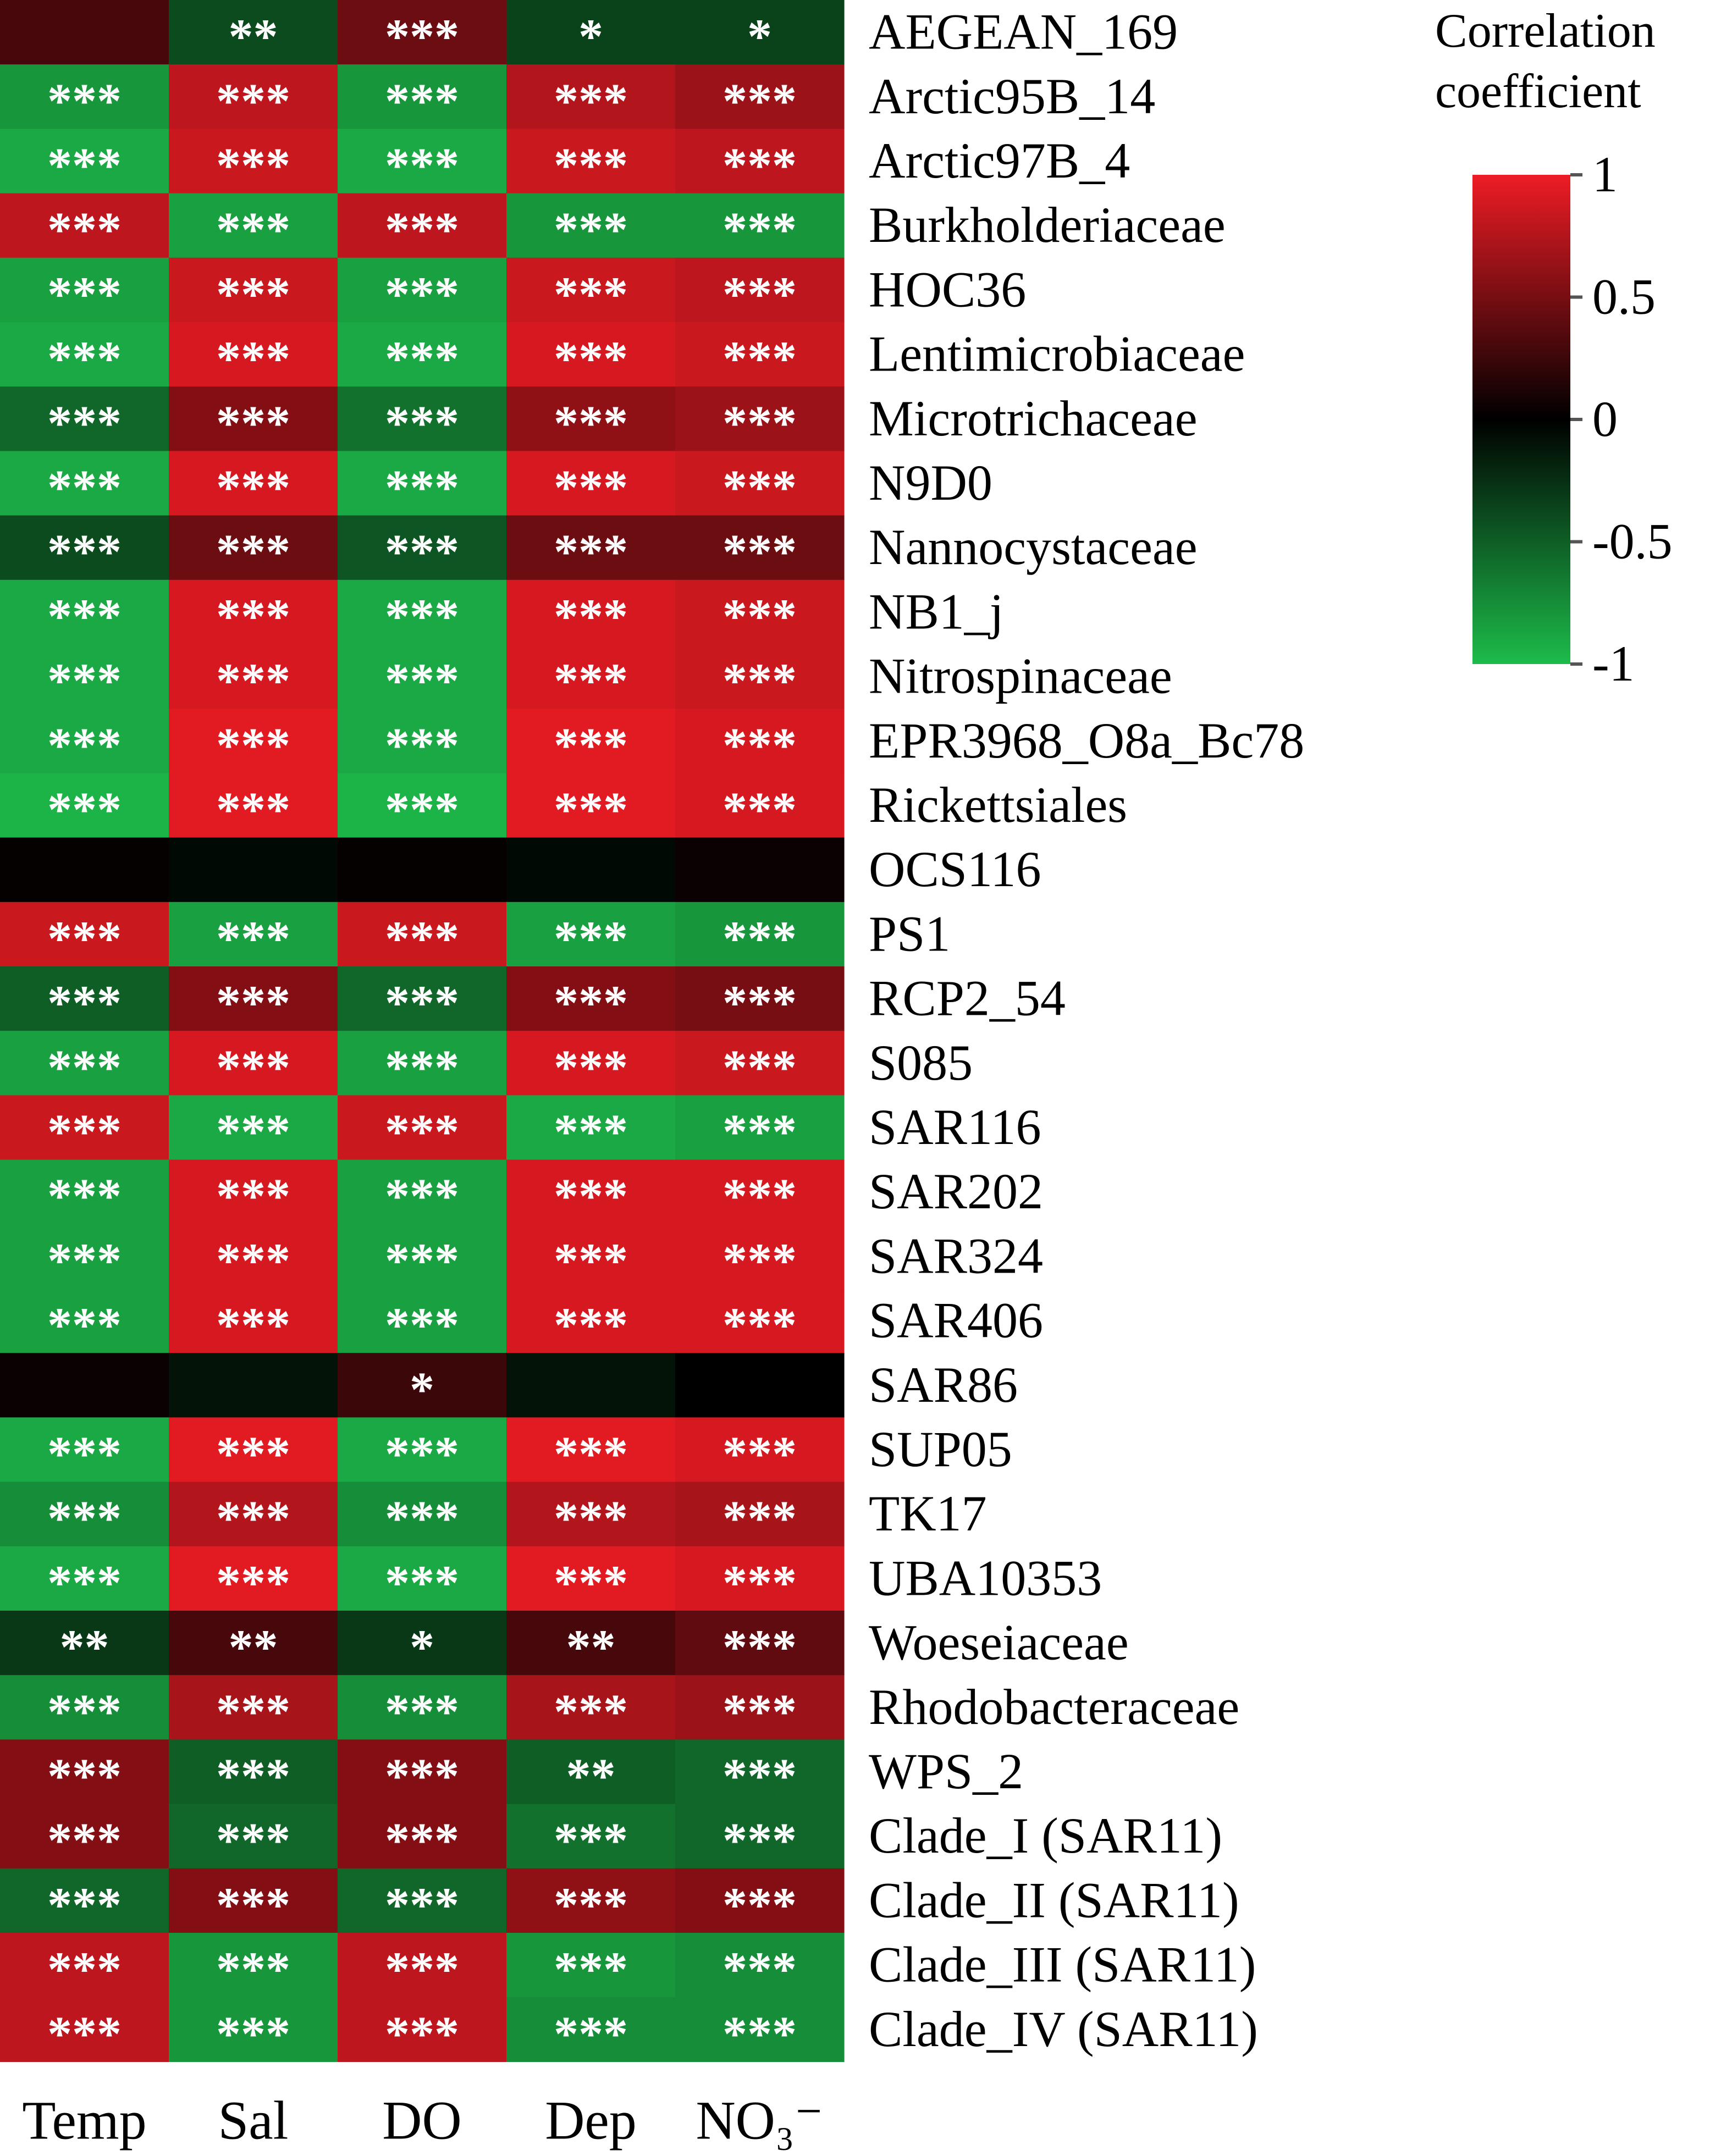 The width and height of the screenshot is (1732, 2156). What do you see at coordinates (1624, 297) in the screenshot?
I see `legend-tick-label: 0.5` at bounding box center [1624, 297].